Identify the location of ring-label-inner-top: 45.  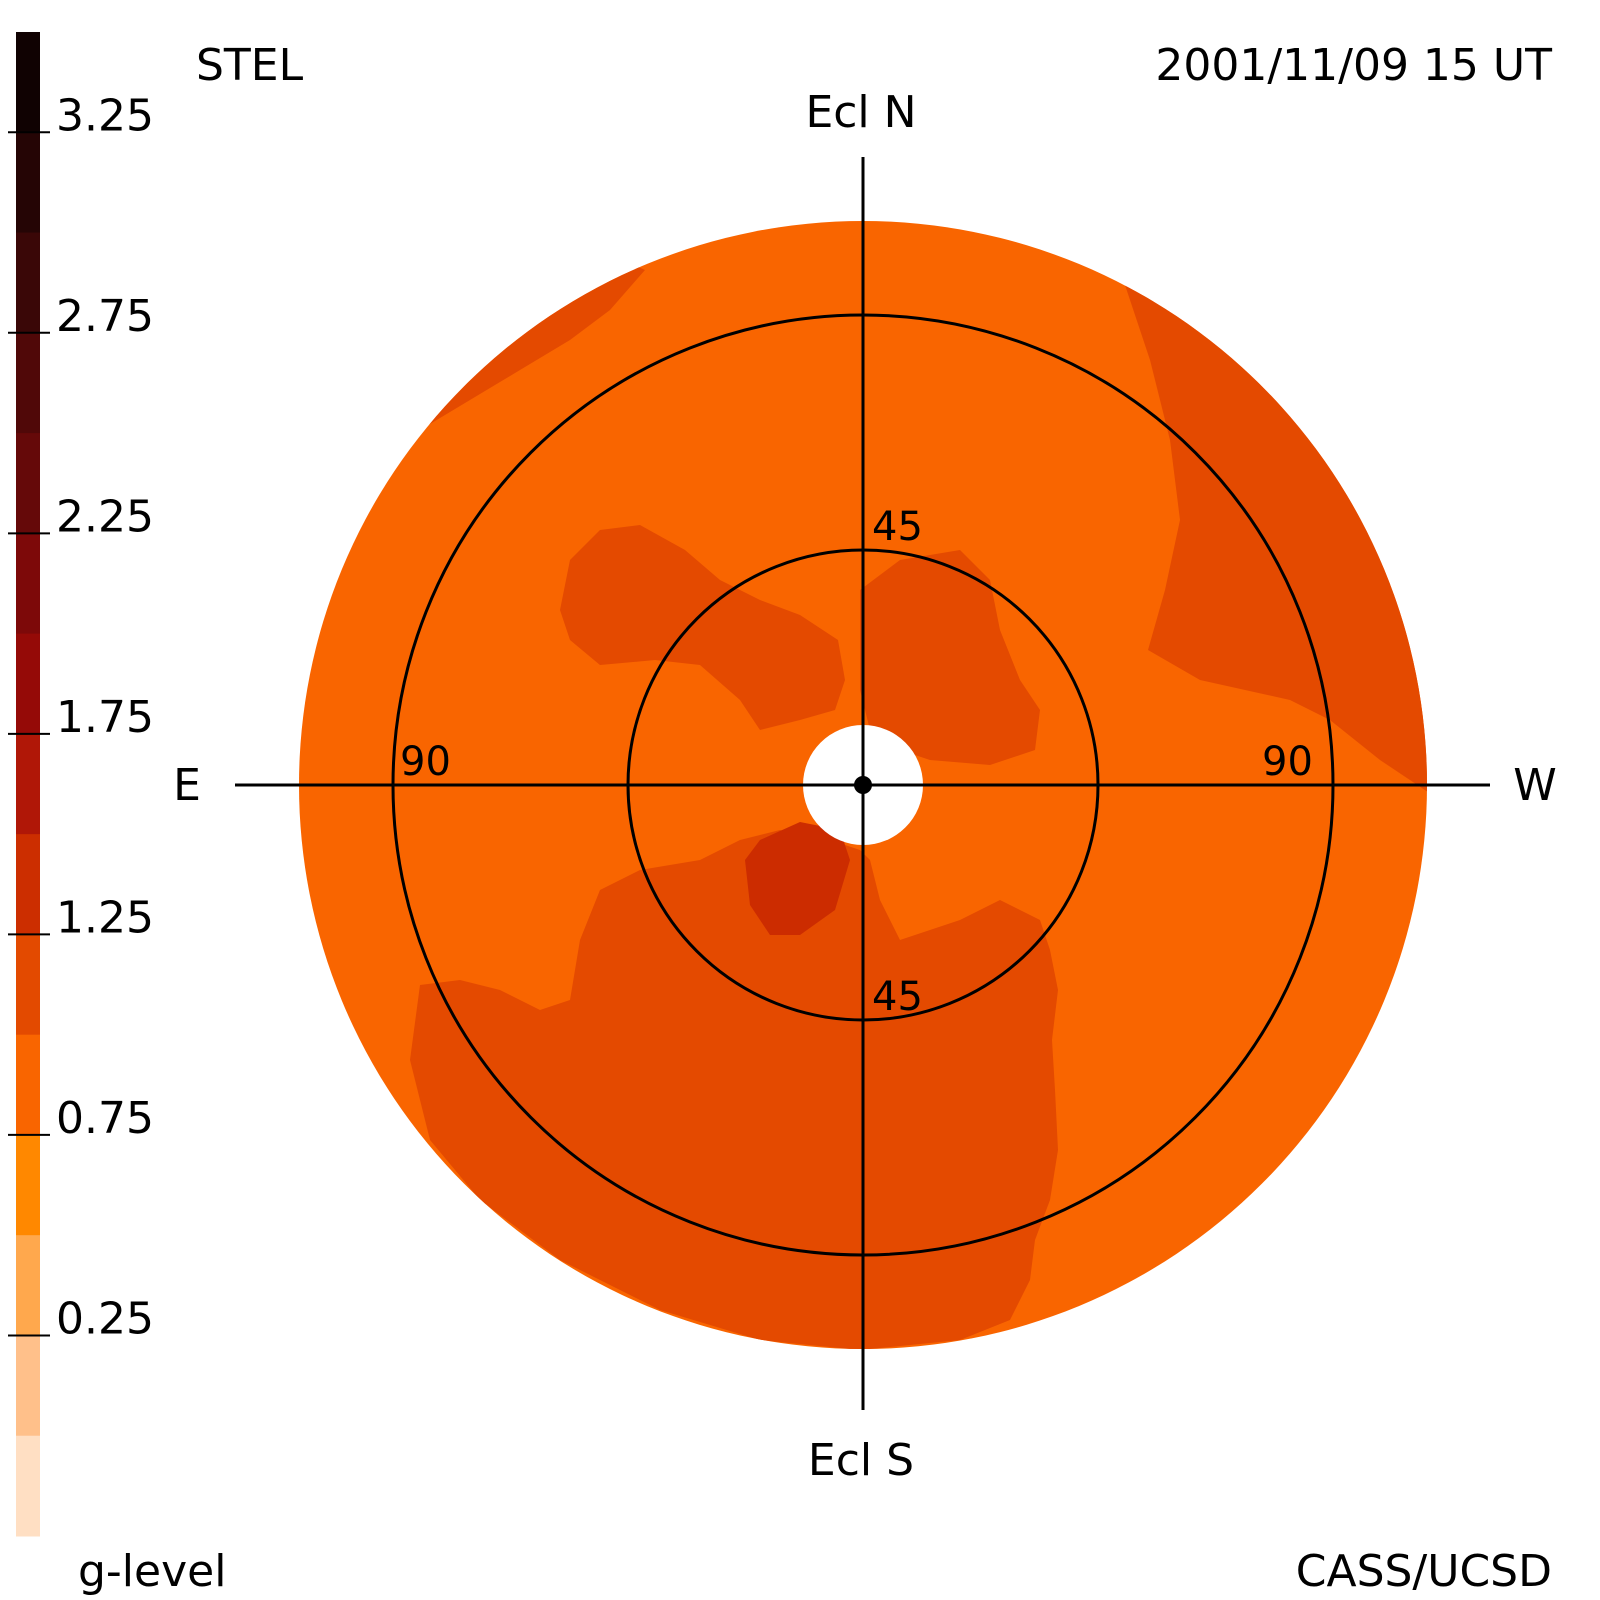
(897, 527).